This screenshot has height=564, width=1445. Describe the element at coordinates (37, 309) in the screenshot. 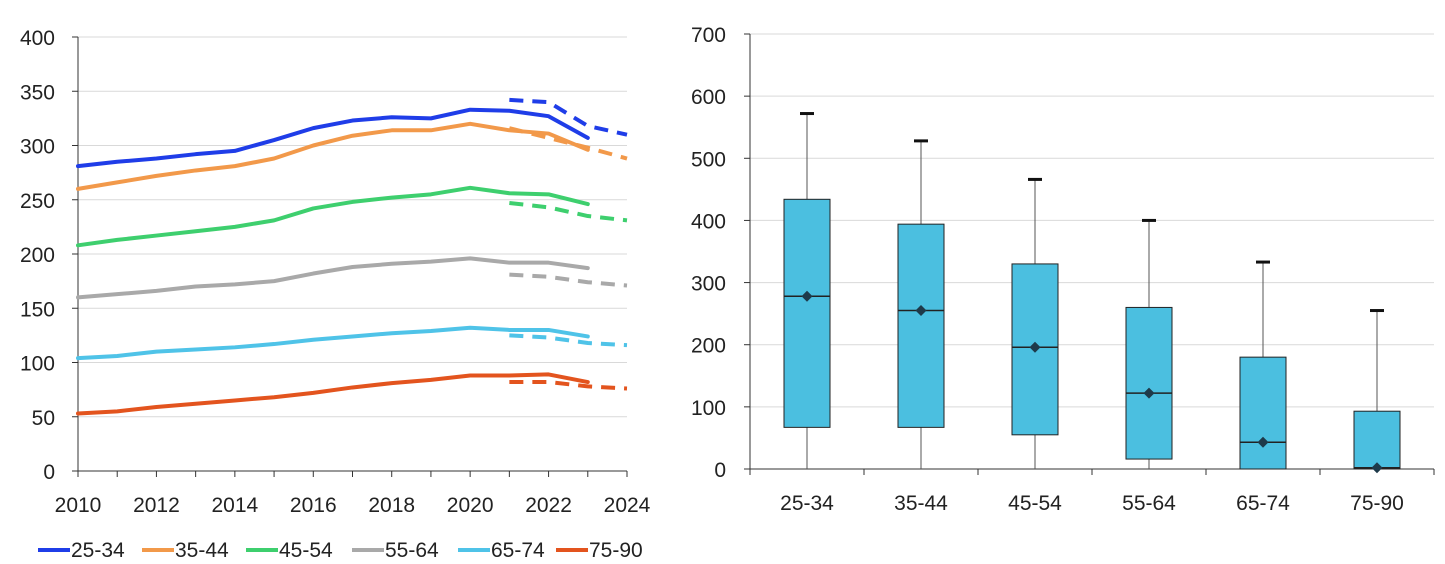

I see `y-tick-label: 150` at that location.